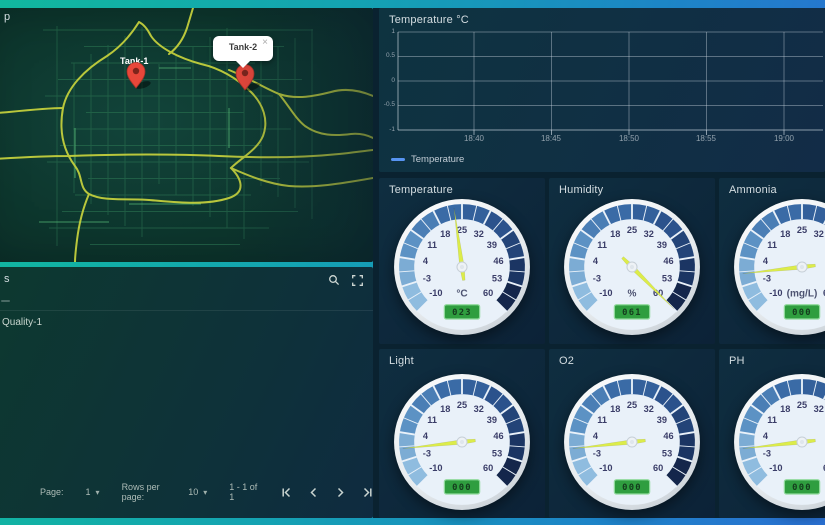 The image size is (825, 525). What do you see at coordinates (52, 492) in the screenshot?
I see `page-label: Page:` at bounding box center [52, 492].